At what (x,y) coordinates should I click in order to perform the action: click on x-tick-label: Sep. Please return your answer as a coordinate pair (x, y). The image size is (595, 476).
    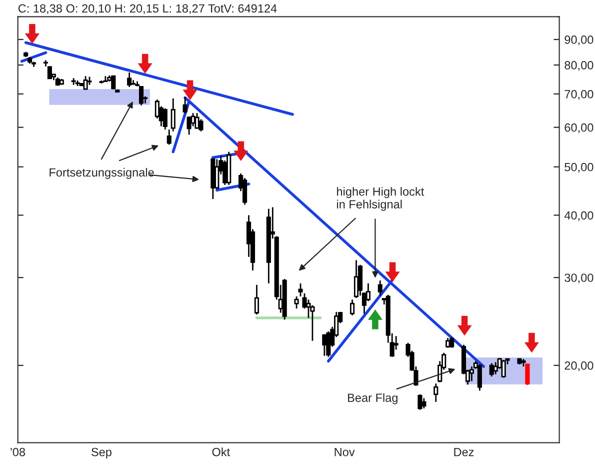
    Looking at the image, I should click on (101, 453).